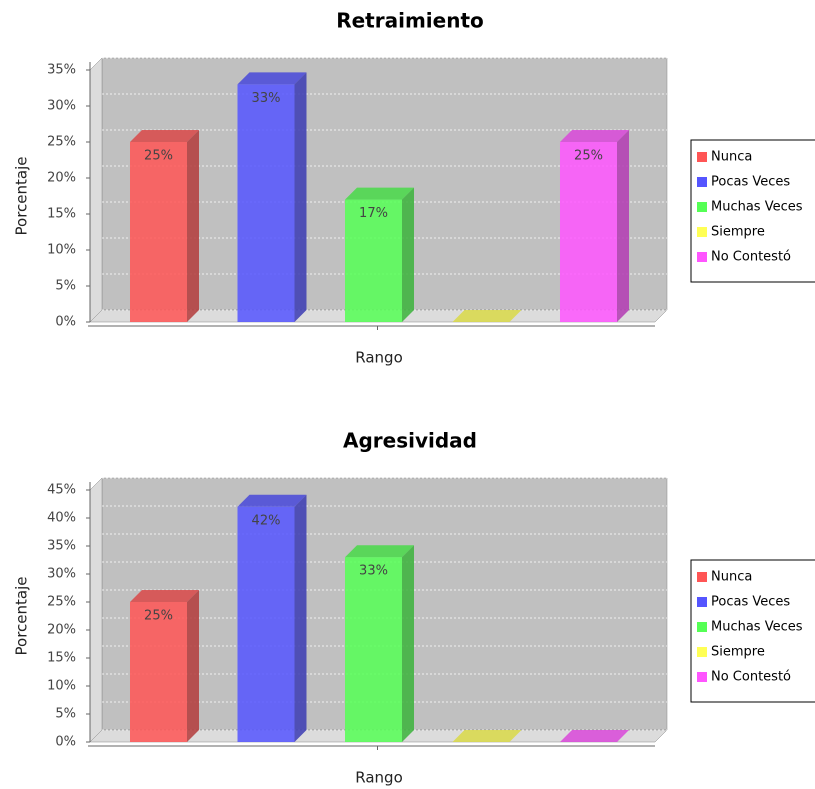 Image resolution: width=815 pixels, height=789 pixels. What do you see at coordinates (410, 21) in the screenshot?
I see `chart-title: Retraimiento` at bounding box center [410, 21].